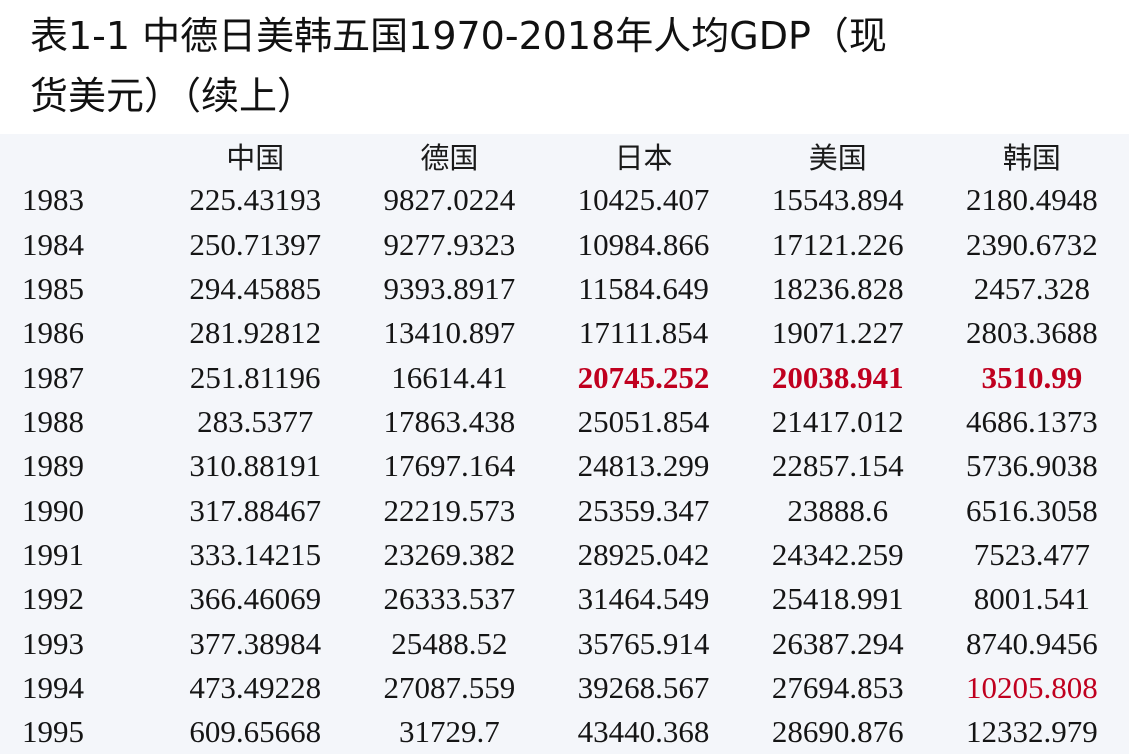 This screenshot has height=754, width=1129. What do you see at coordinates (255, 554) in the screenshot?
I see `value-cell: 333.14215` at bounding box center [255, 554].